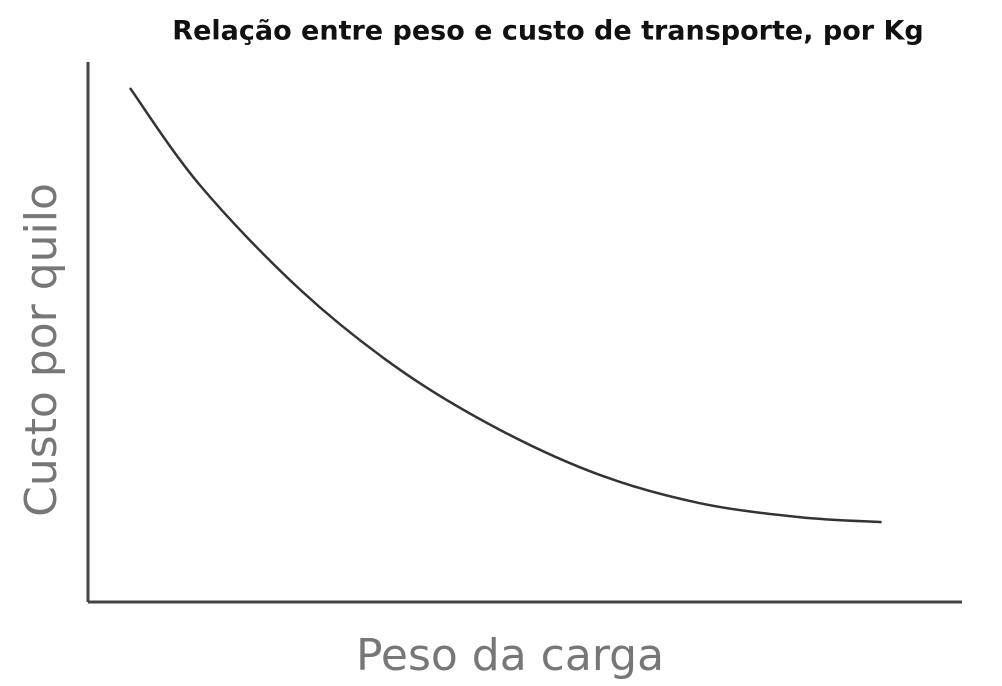 Image resolution: width=1002 pixels, height=686 pixels. What do you see at coordinates (41, 350) in the screenshot?
I see `y-axis-label: Custo por quilo` at bounding box center [41, 350].